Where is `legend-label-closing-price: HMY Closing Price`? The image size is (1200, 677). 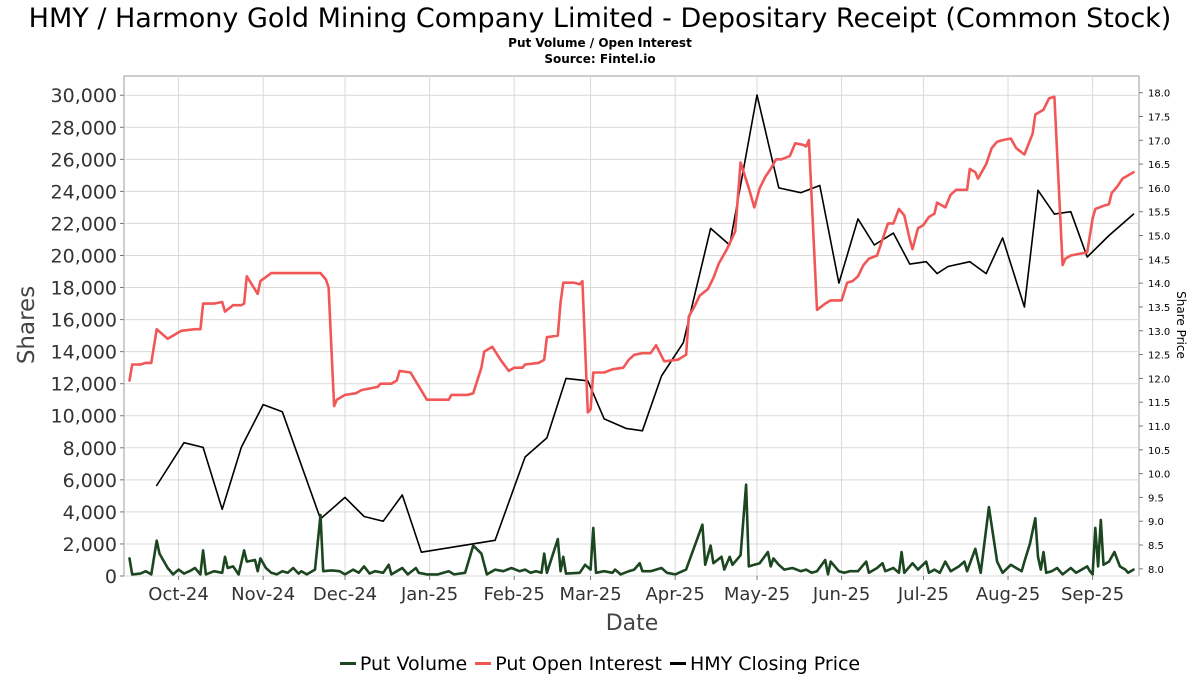
legend-label-closing-price: HMY Closing Price is located at coordinates (775, 663).